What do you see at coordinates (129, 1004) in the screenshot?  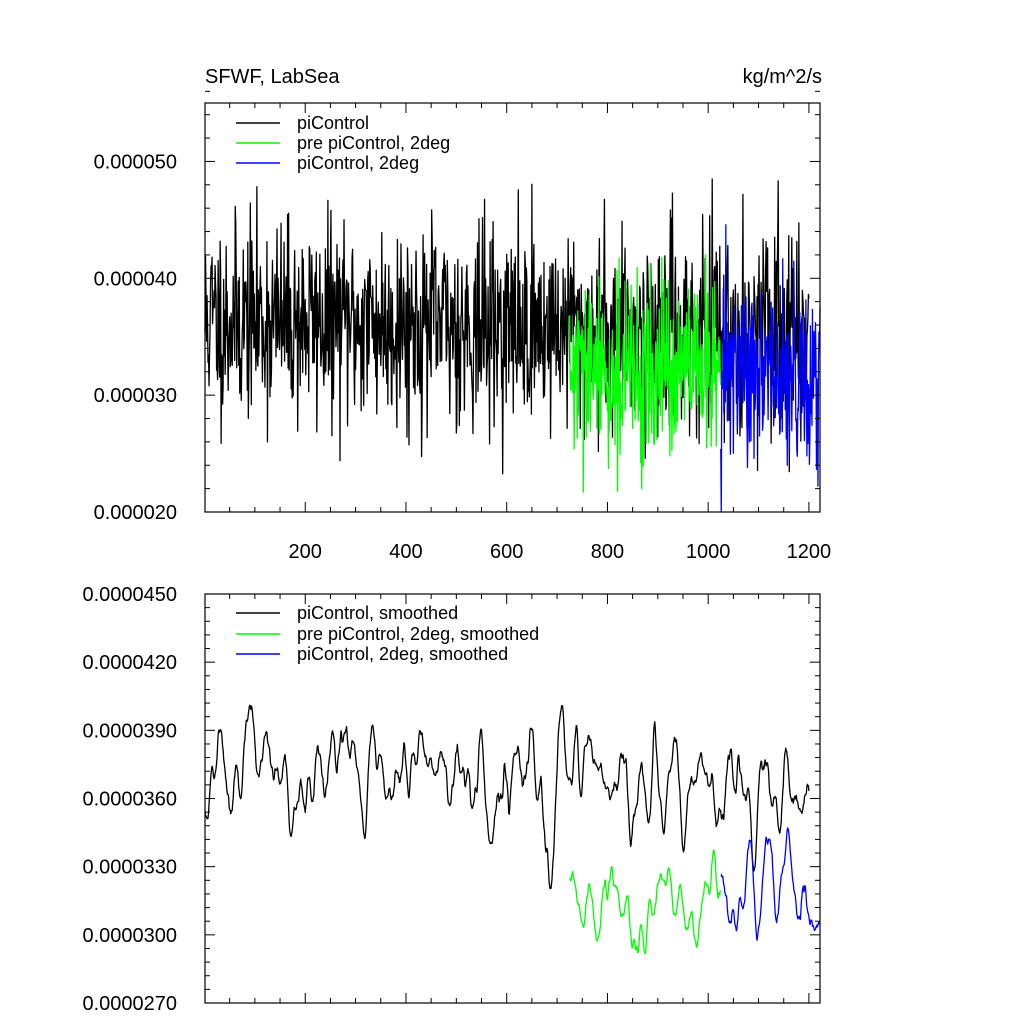 I see `bottom-y-tick-label: 0.0000270` at bounding box center [129, 1004].